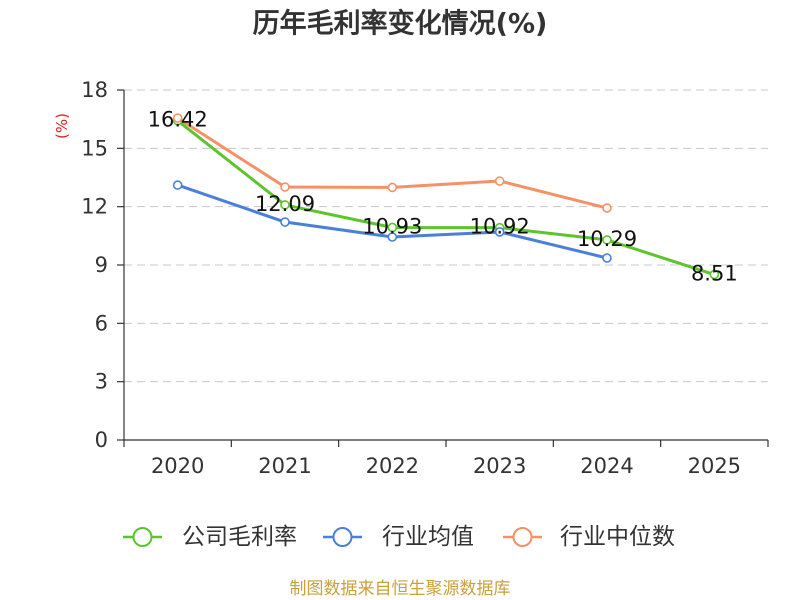 The width and height of the screenshot is (800, 600). I want to click on y-tick-label: 18, so click(94, 90).